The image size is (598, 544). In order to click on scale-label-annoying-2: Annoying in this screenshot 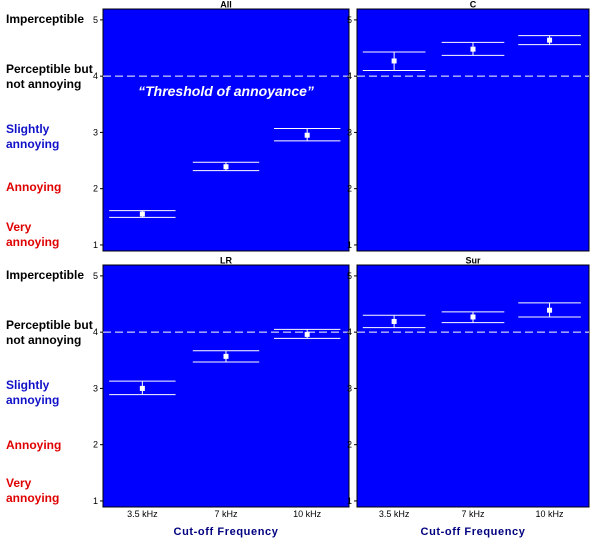, I will do `click(34, 445)`.